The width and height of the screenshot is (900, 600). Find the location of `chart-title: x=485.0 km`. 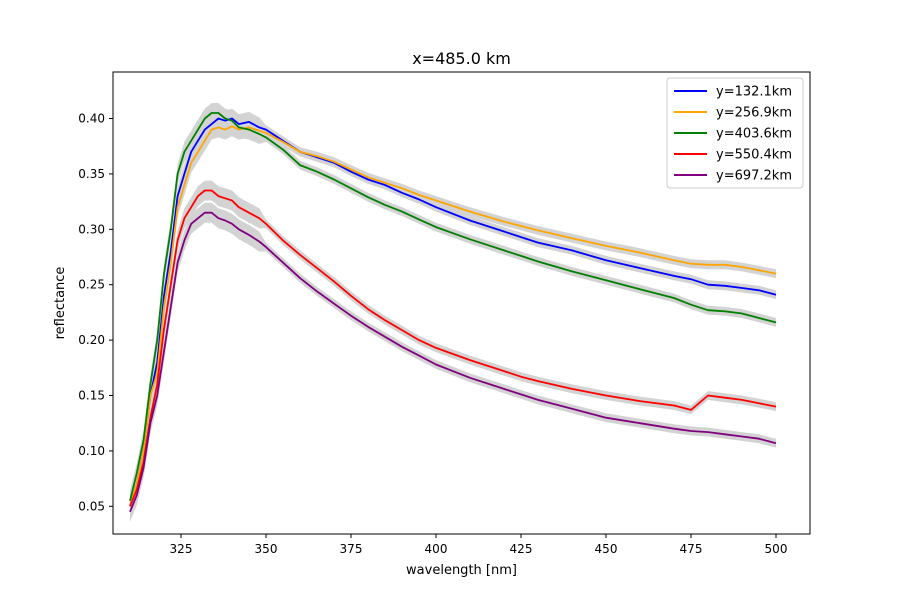

chart-title: x=485.0 km is located at coordinates (461, 58).